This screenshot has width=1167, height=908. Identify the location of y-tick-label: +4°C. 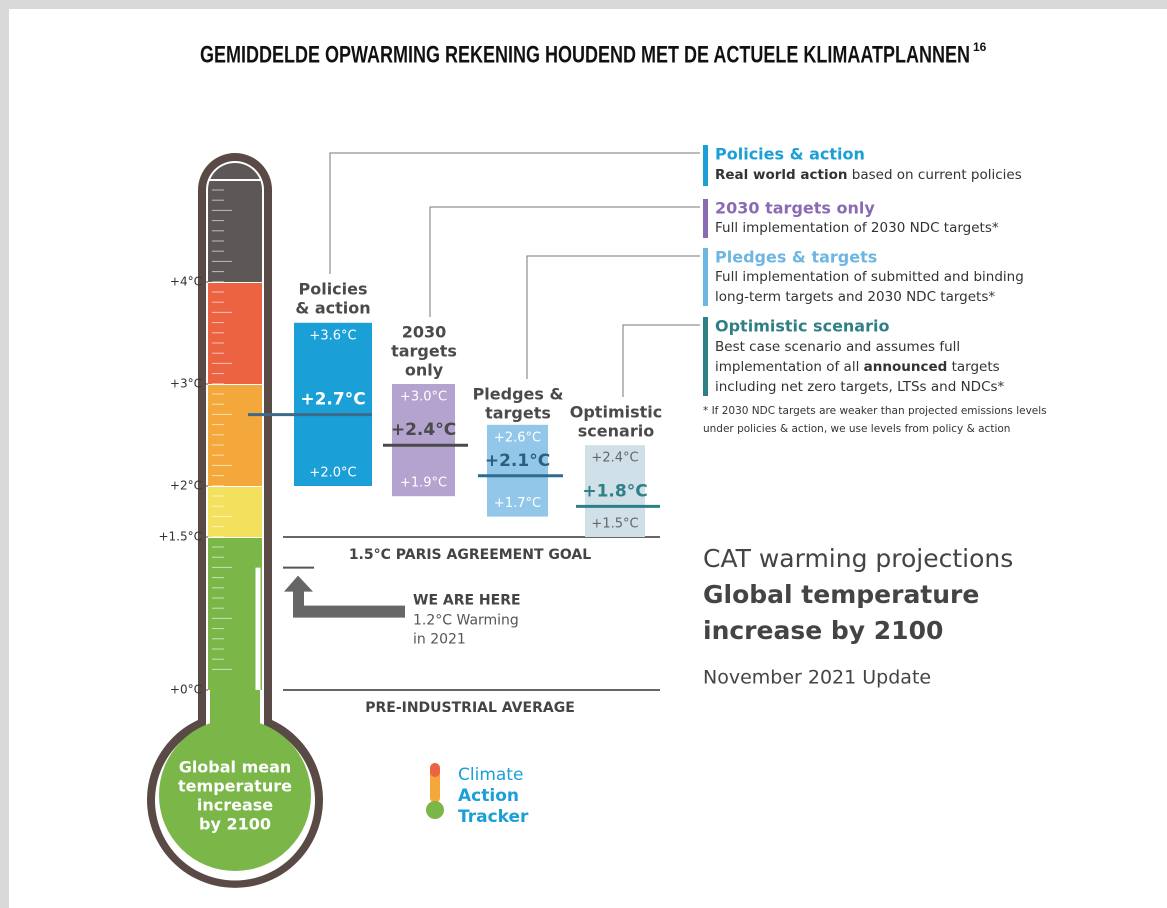
(186, 282).